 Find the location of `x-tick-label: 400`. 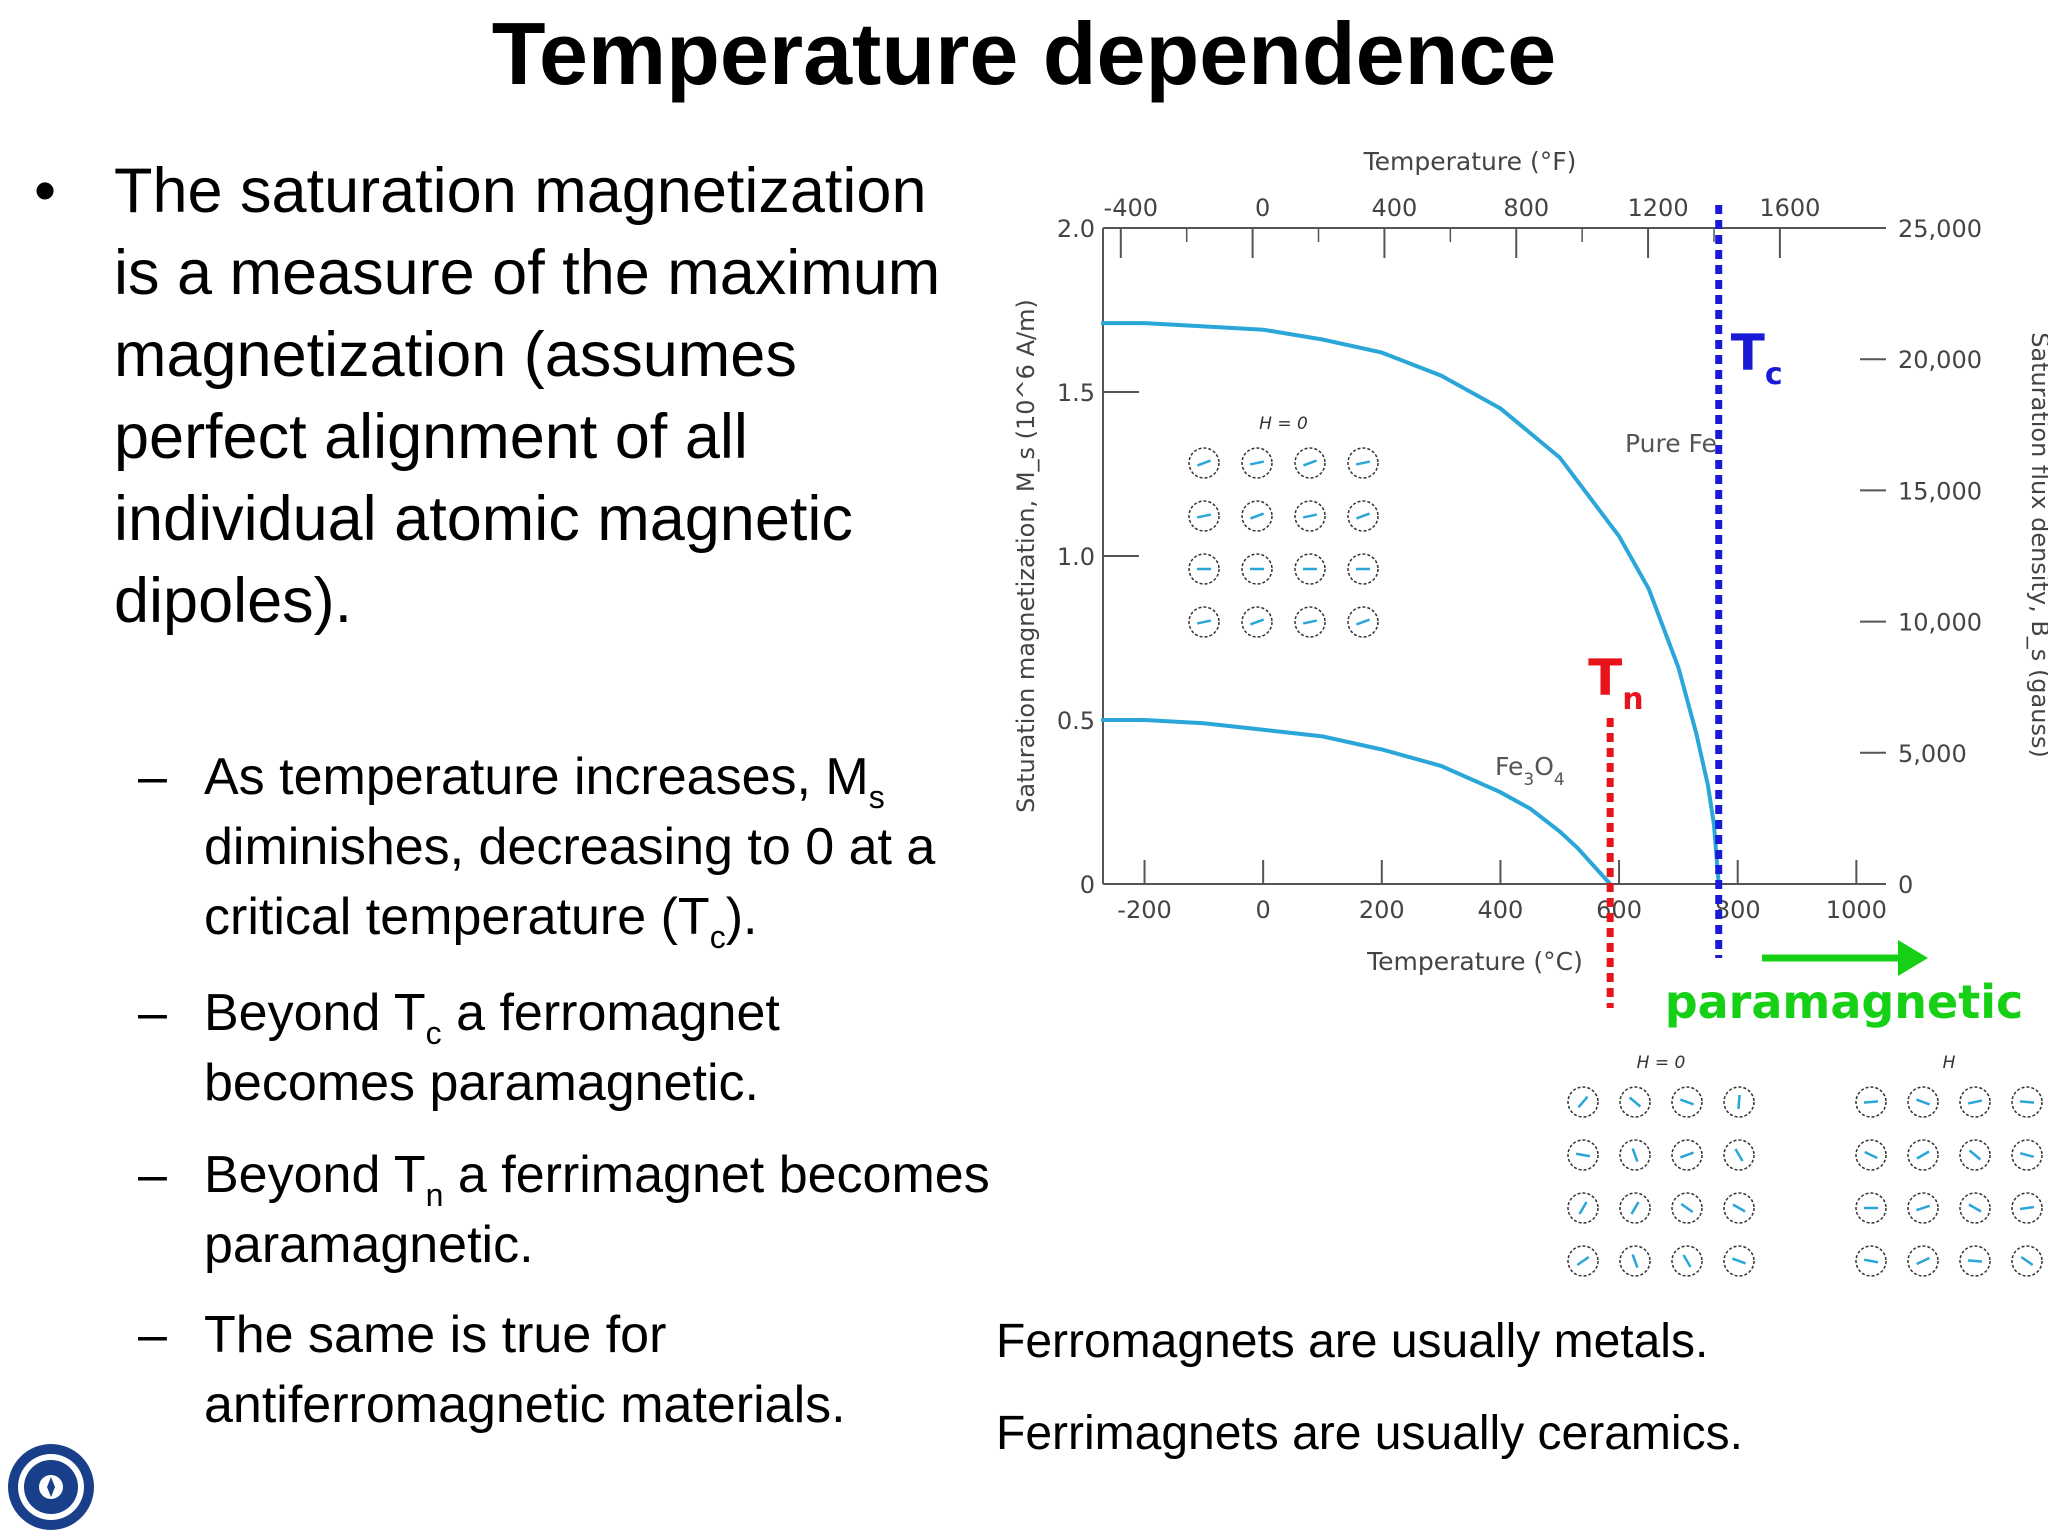

x-tick-label: 400 is located at coordinates (1501, 910).